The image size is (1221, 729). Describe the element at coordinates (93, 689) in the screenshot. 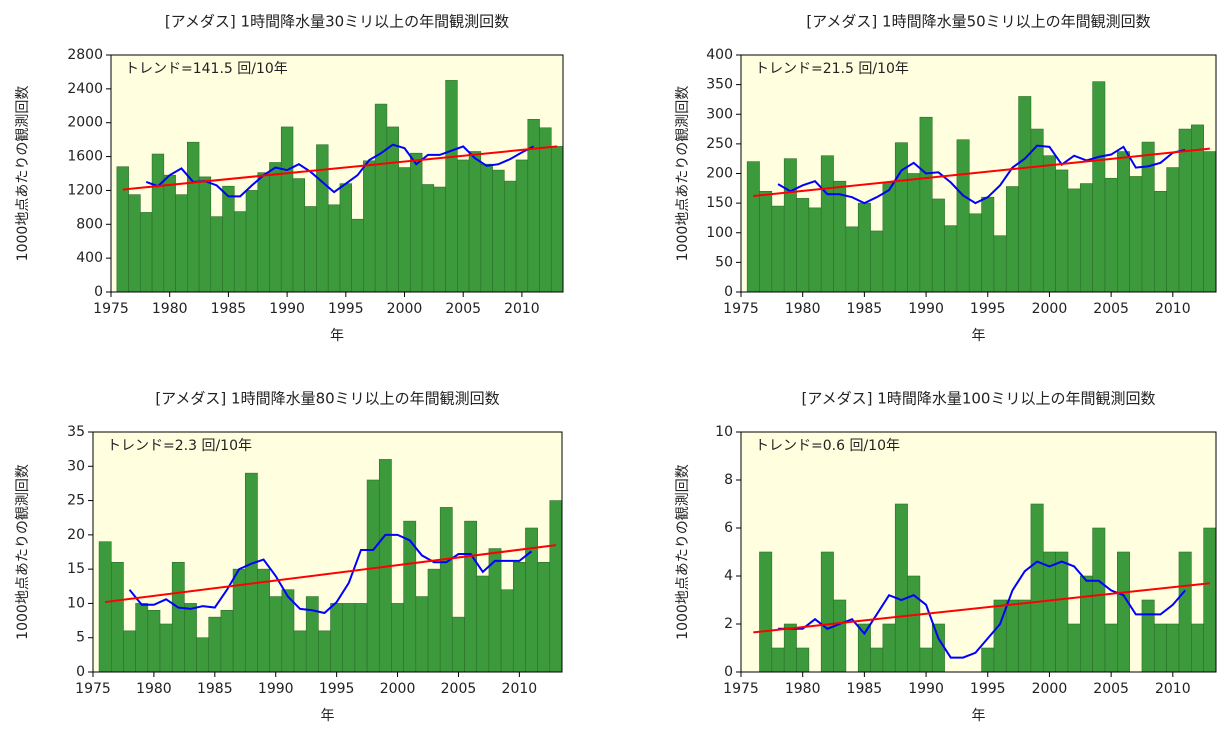

I see `x-tick-label: 1975` at that location.